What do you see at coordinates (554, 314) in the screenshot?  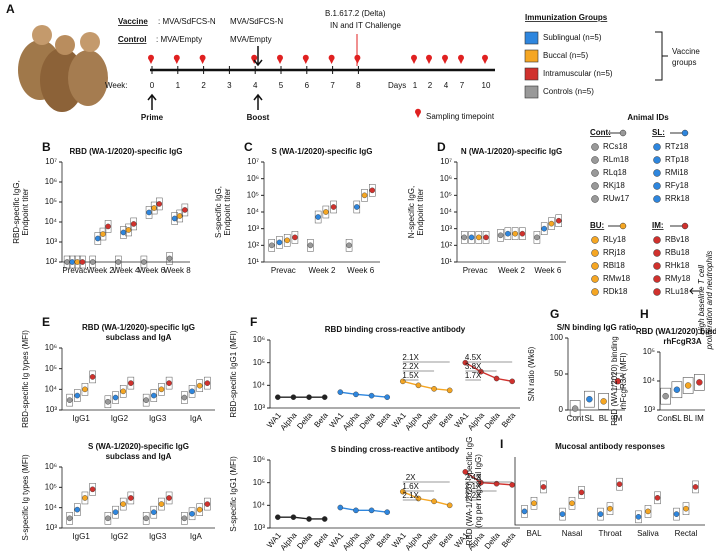 I see `panel-letter: G` at bounding box center [554, 314].